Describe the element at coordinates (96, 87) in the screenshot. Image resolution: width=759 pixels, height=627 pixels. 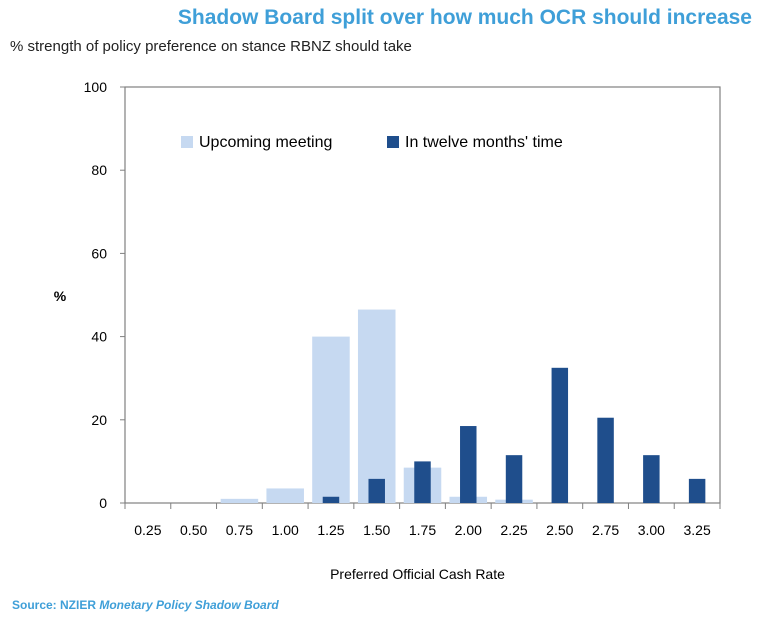
I see `y-tick-label: 100` at that location.